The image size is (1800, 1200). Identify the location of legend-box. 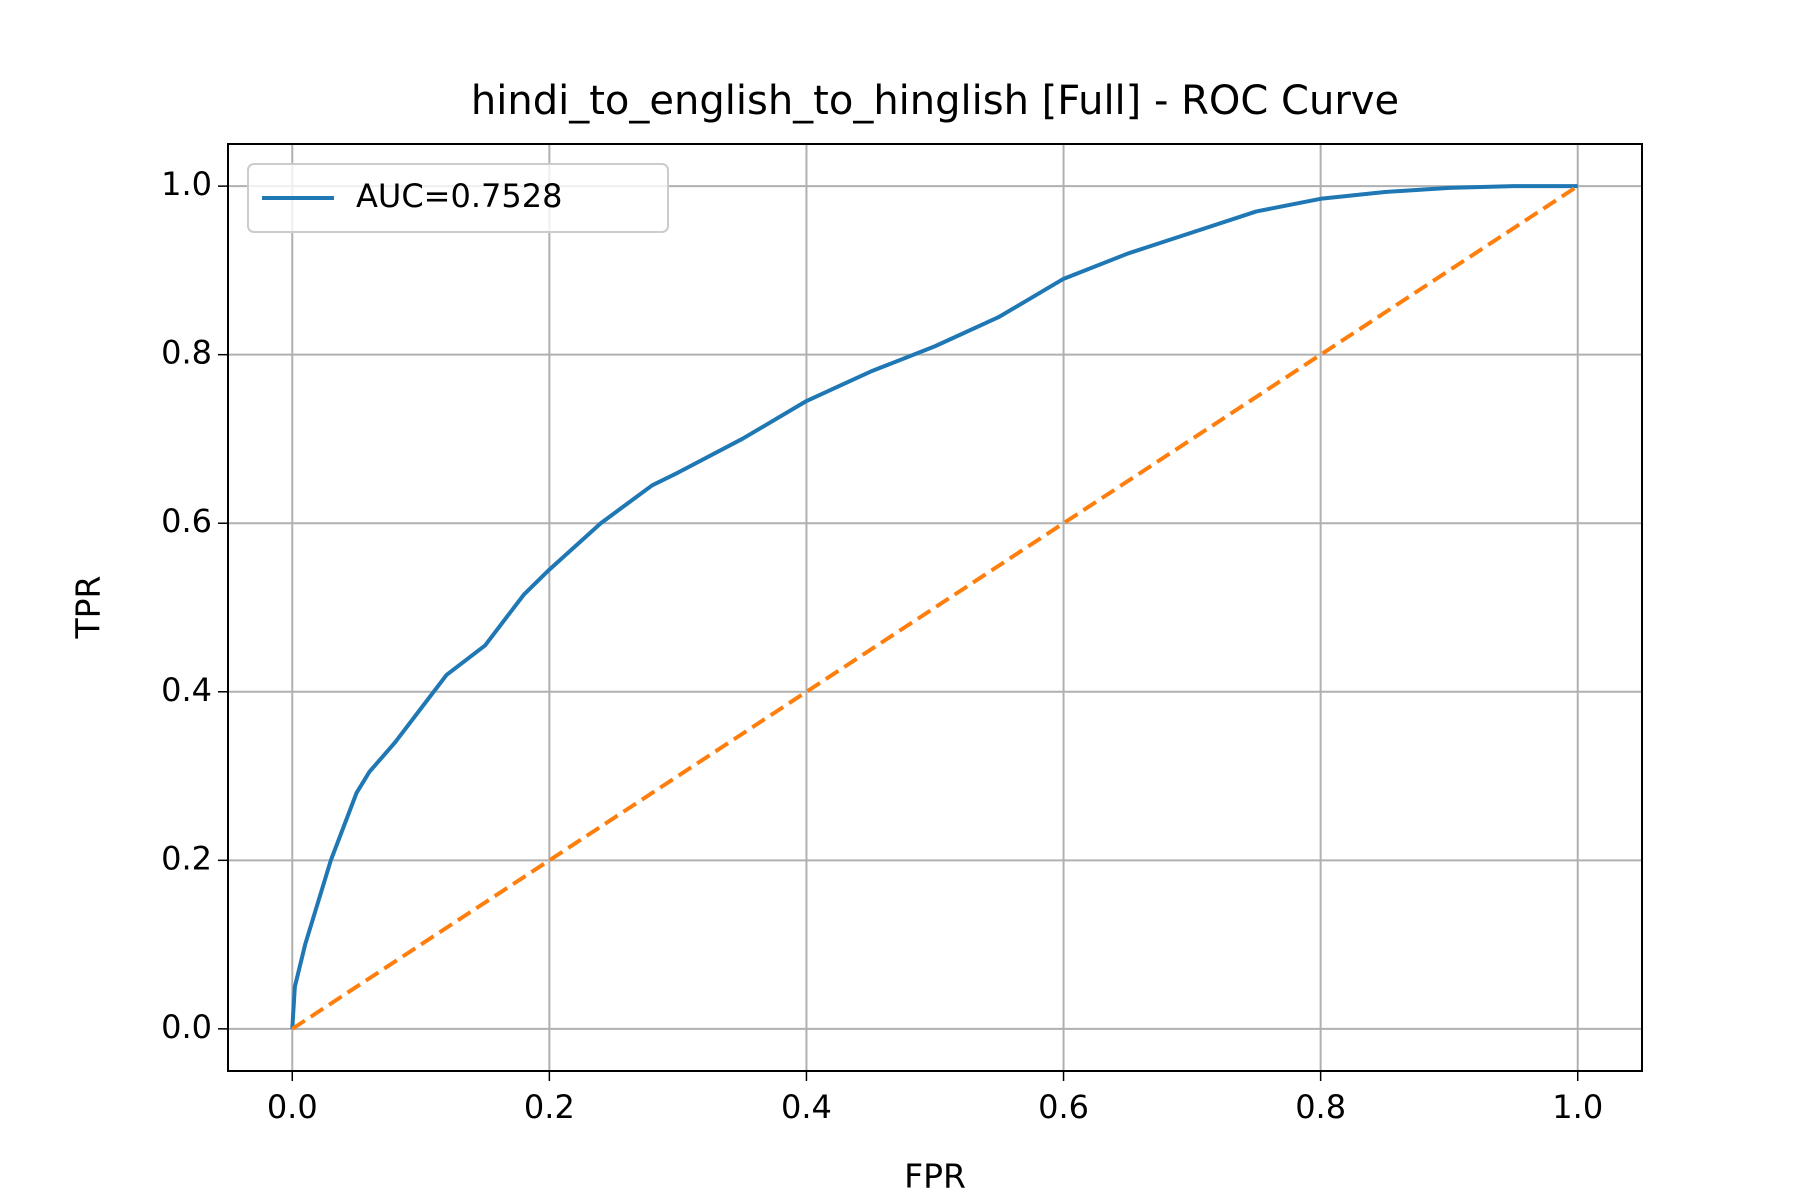
(458, 198).